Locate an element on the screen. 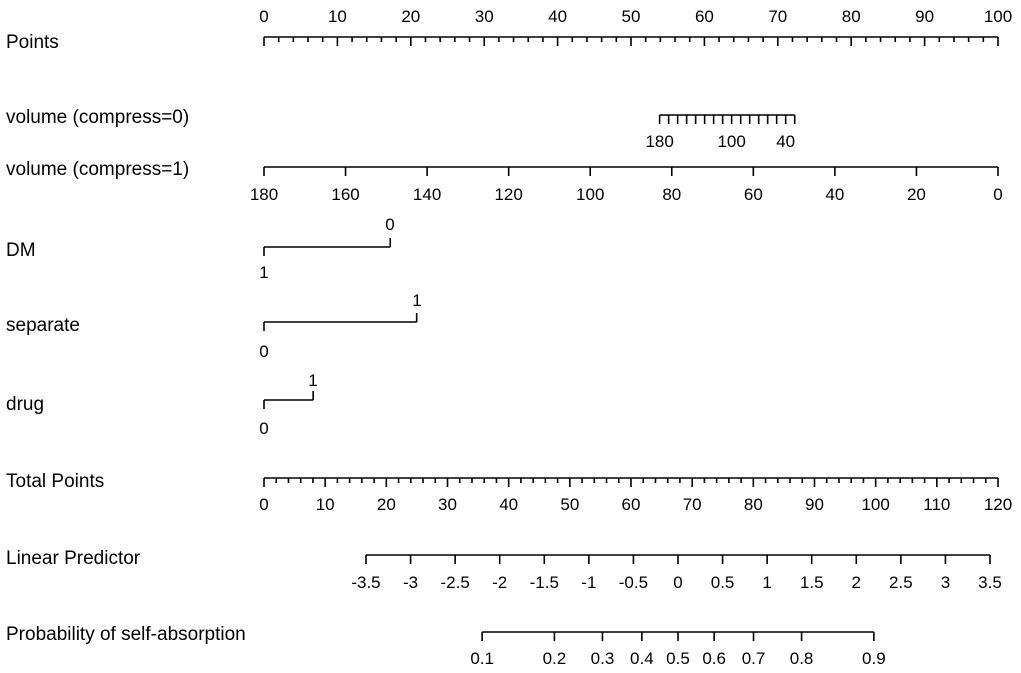 This screenshot has width=1021, height=673. row-label-drug: drug is located at coordinates (25, 404).